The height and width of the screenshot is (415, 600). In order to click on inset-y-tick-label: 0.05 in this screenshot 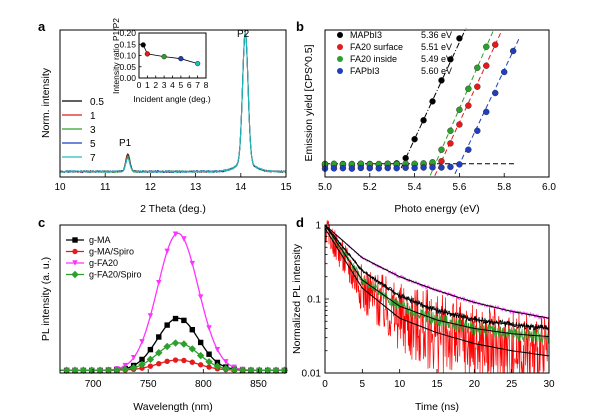, I will do `click(127, 67)`.